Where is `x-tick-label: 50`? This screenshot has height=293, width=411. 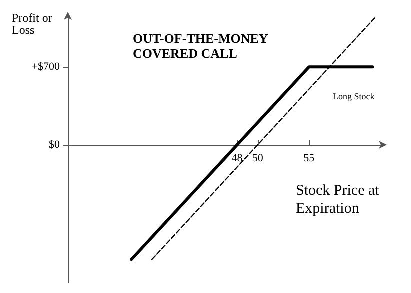
x-tick-label: 50 is located at coordinates (258, 158).